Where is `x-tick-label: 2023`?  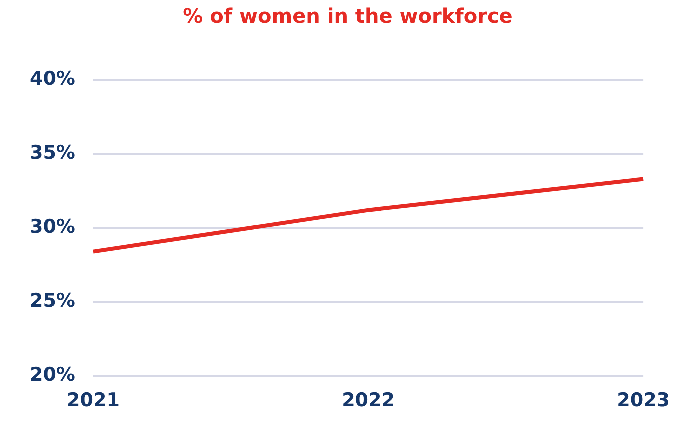 x-tick-label: 2023 is located at coordinates (643, 401).